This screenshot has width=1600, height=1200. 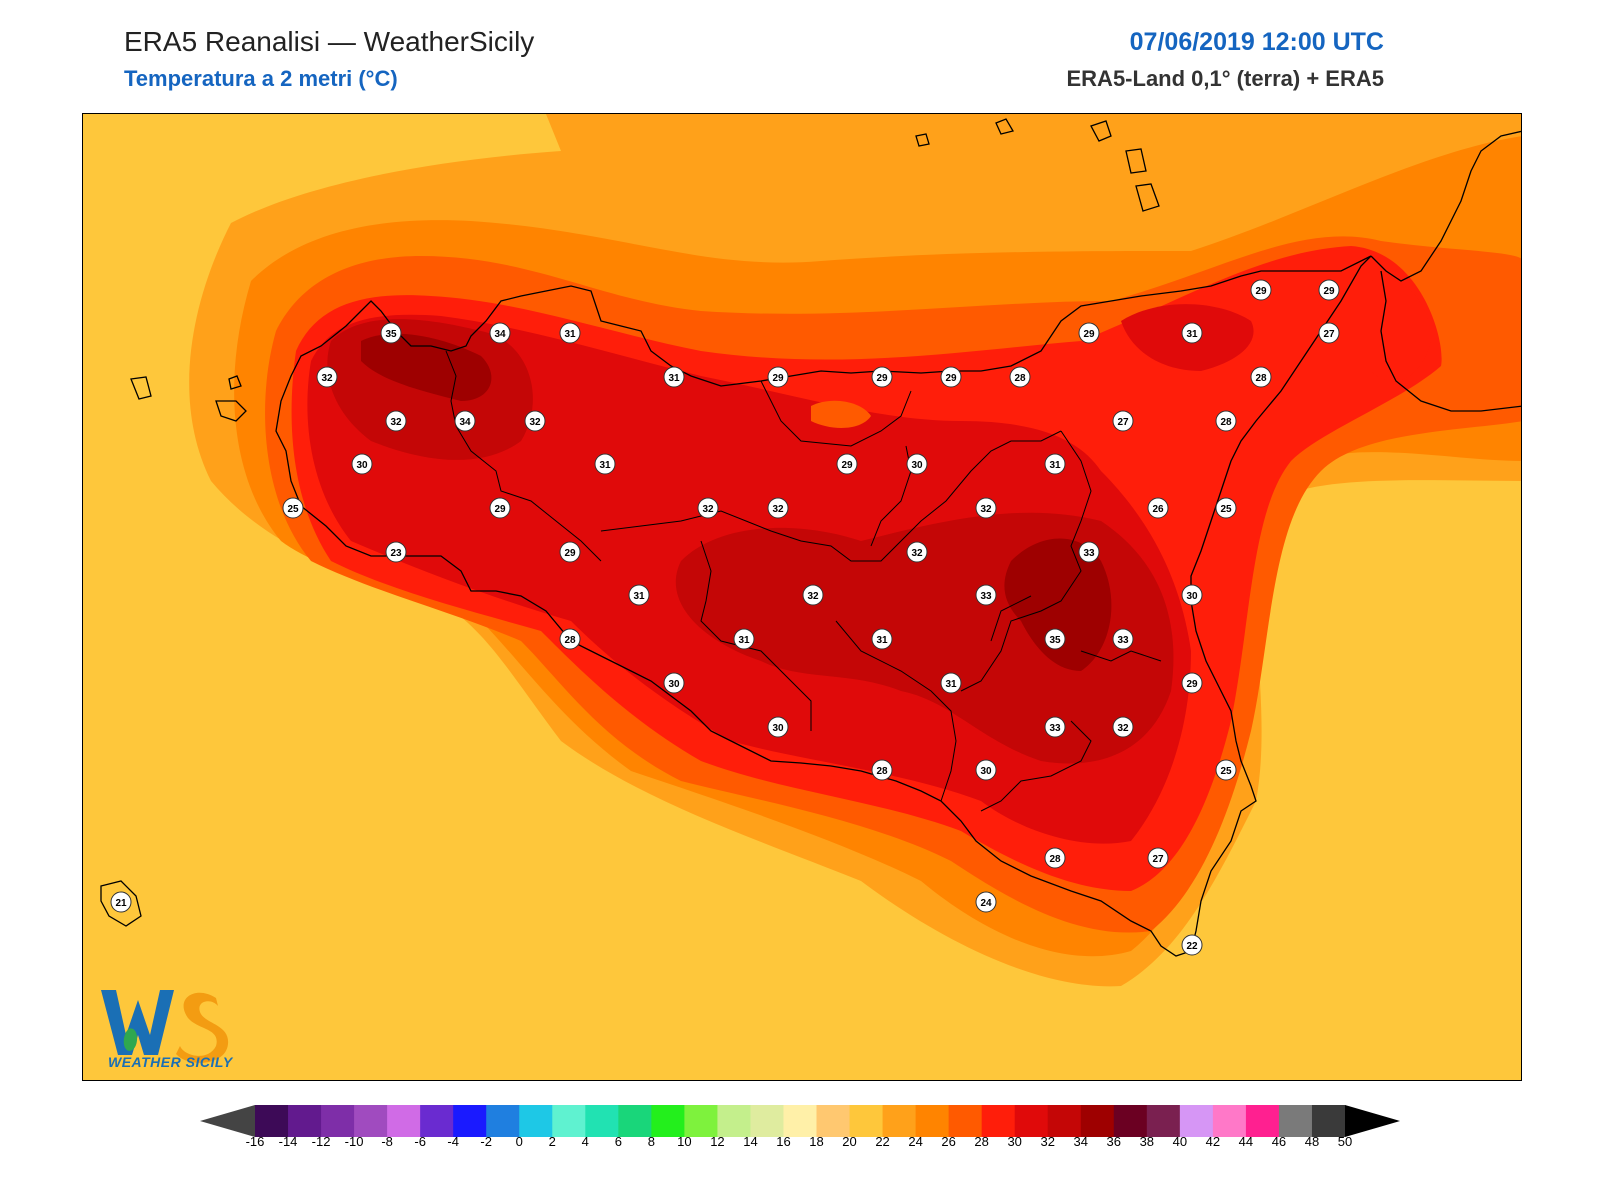 What do you see at coordinates (800, 1121) in the screenshot?
I see `temperature-colorbar` at bounding box center [800, 1121].